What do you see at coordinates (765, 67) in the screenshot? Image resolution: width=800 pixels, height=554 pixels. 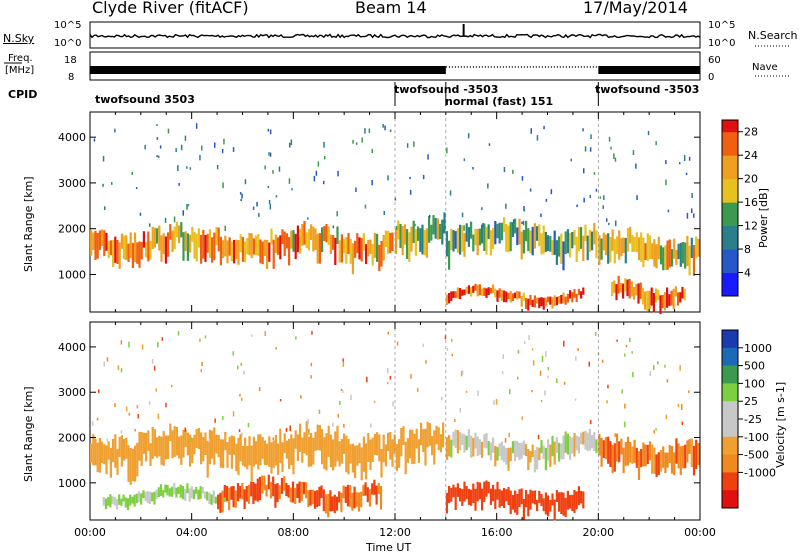 I see `nave-label: Nave` at bounding box center [765, 67].